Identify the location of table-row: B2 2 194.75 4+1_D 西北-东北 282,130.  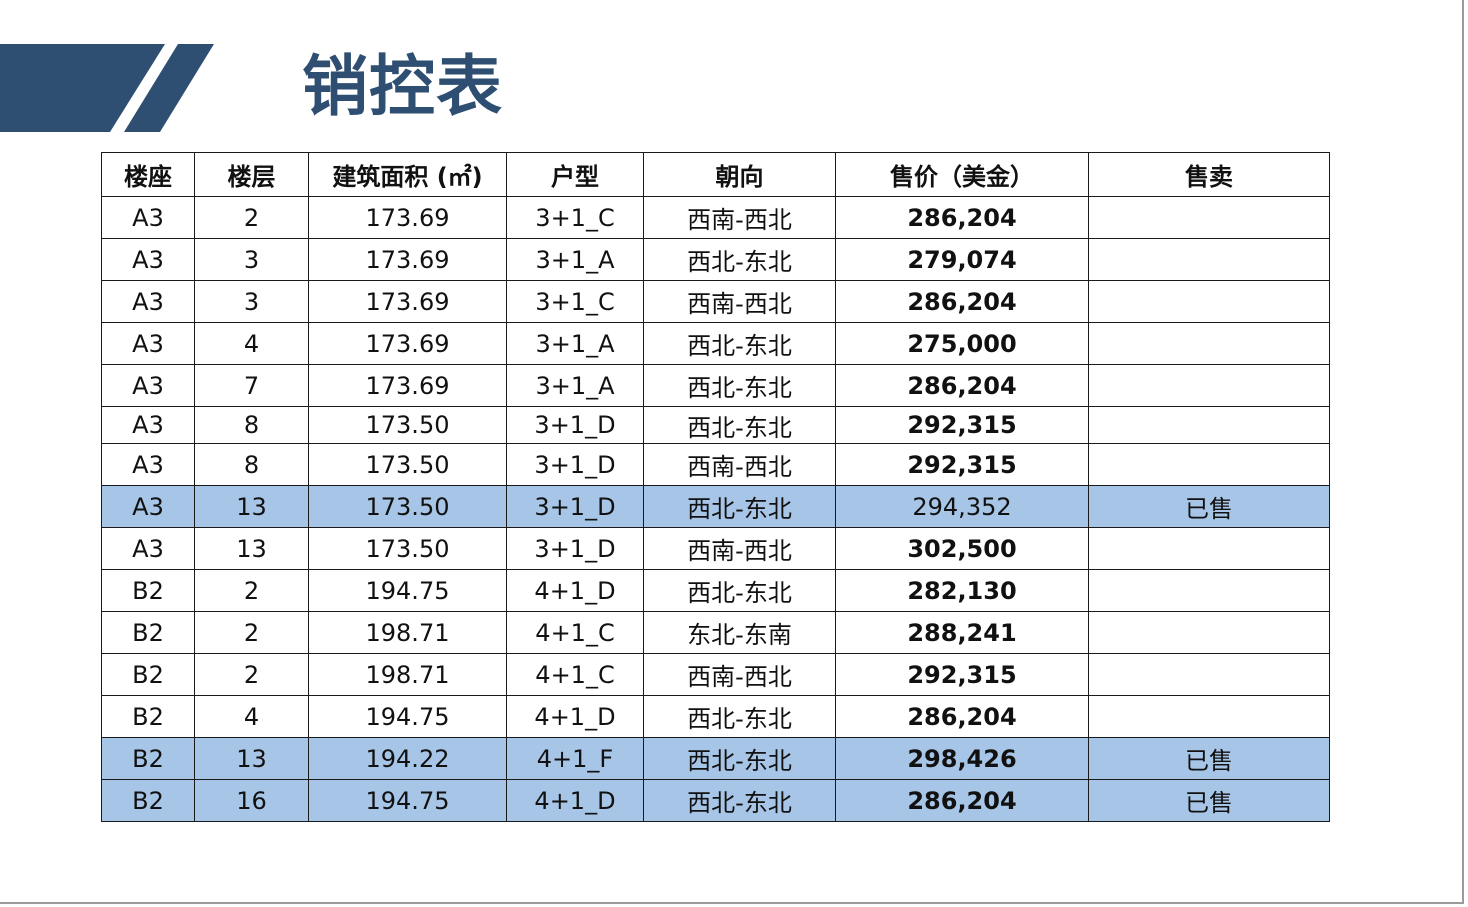
(715, 590).